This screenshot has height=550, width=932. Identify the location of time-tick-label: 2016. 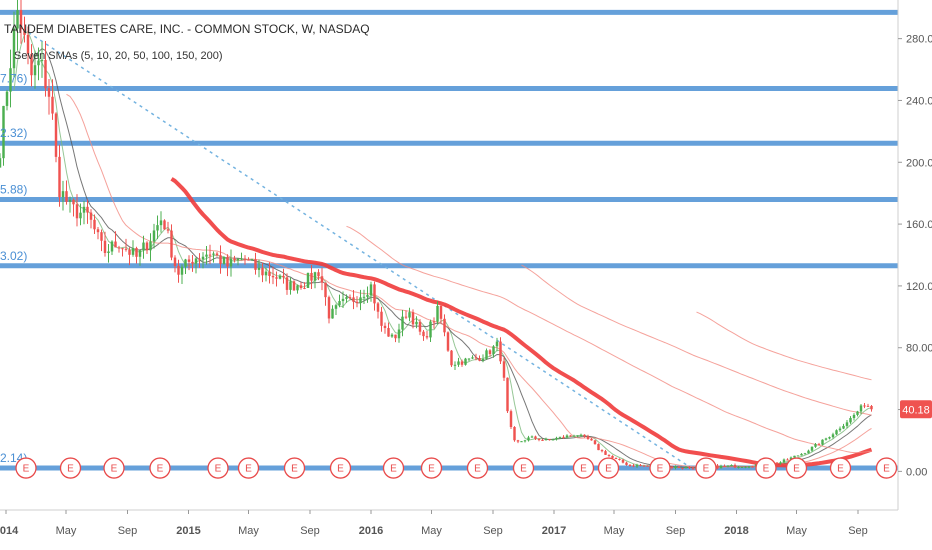
(371, 531).